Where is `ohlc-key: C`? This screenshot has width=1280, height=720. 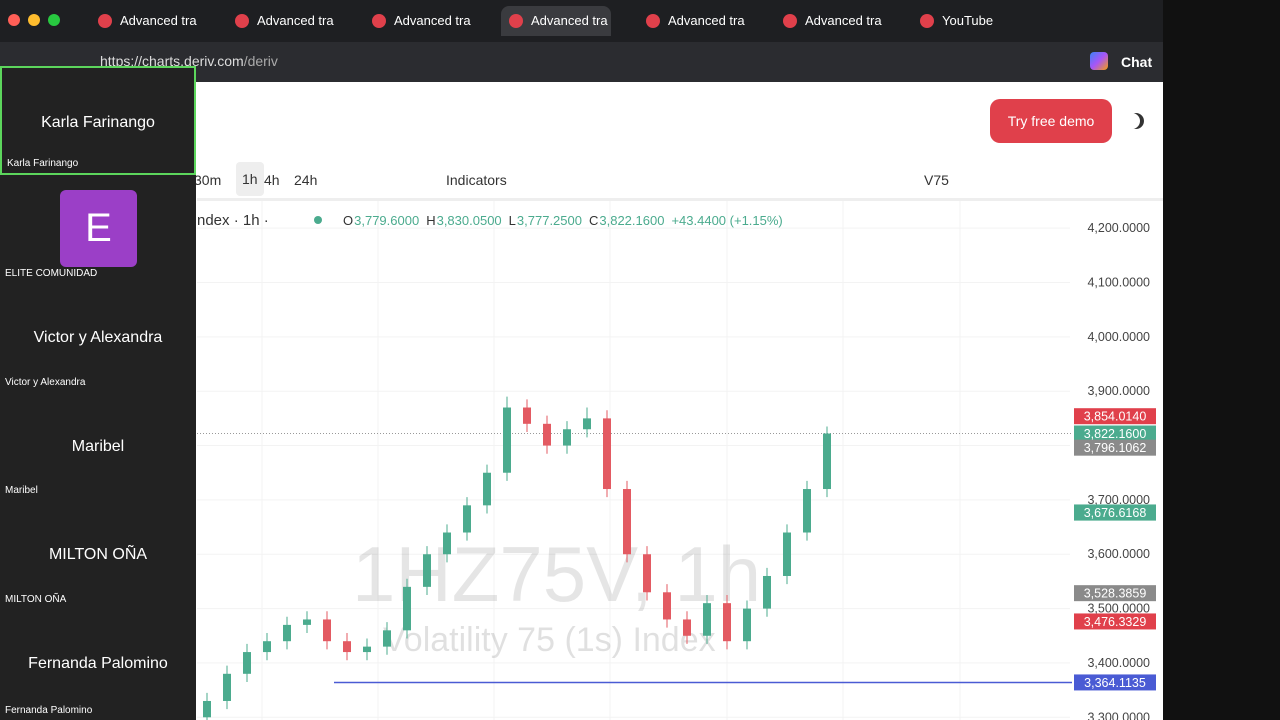
ohlc-key: C is located at coordinates (593, 220).